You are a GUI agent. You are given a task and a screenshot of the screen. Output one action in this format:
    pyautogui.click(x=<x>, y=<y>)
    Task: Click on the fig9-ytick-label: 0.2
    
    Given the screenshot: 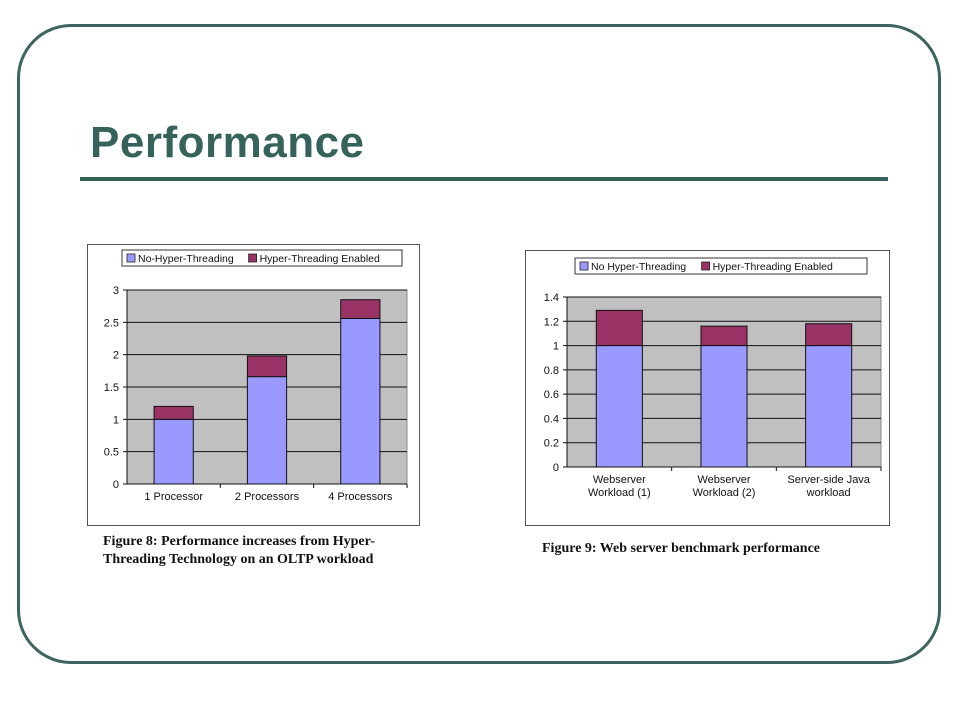 What is the action you would take?
    pyautogui.click(x=551, y=444)
    